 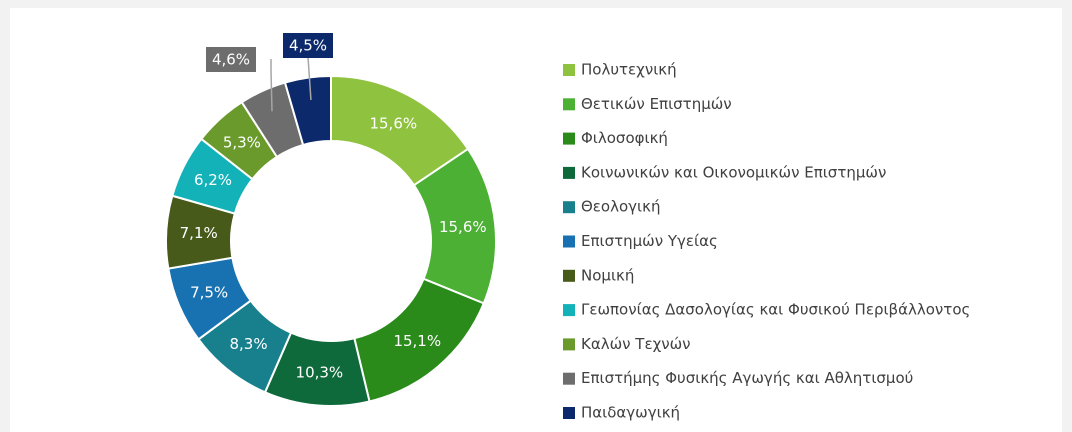 What do you see at coordinates (307, 110) in the screenshot?
I see `slice` at bounding box center [307, 110].